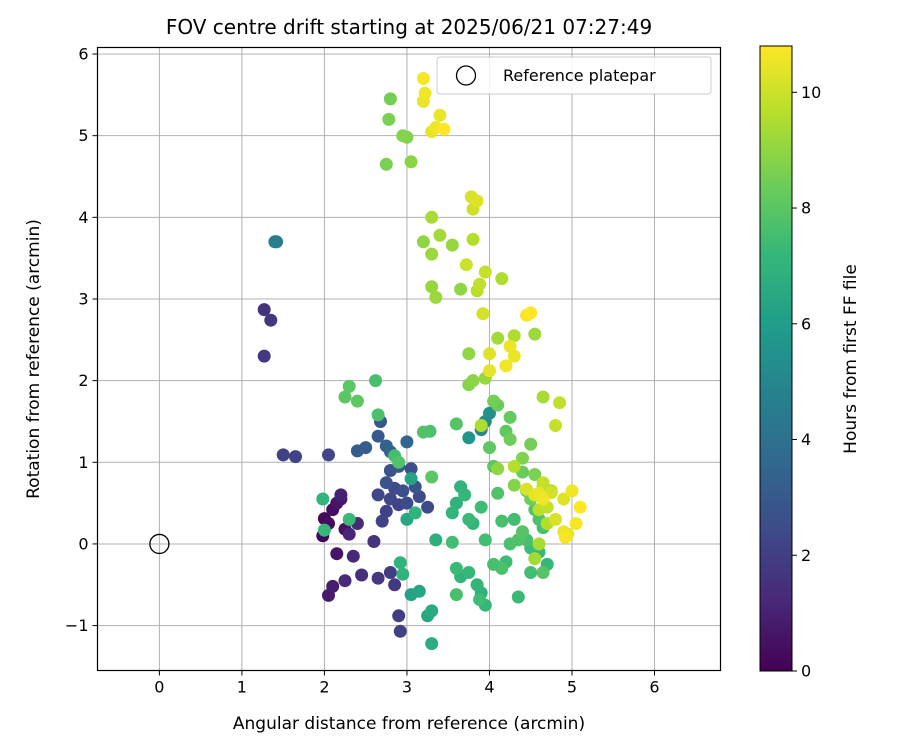  I want to click on x-tick-label: 4, so click(489, 687).